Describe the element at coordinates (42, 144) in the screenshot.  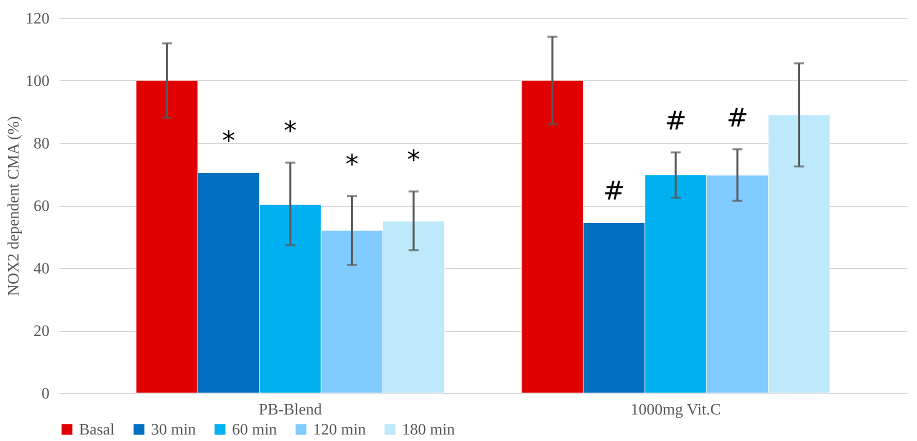
I see `y-tick-label: 80` at that location.